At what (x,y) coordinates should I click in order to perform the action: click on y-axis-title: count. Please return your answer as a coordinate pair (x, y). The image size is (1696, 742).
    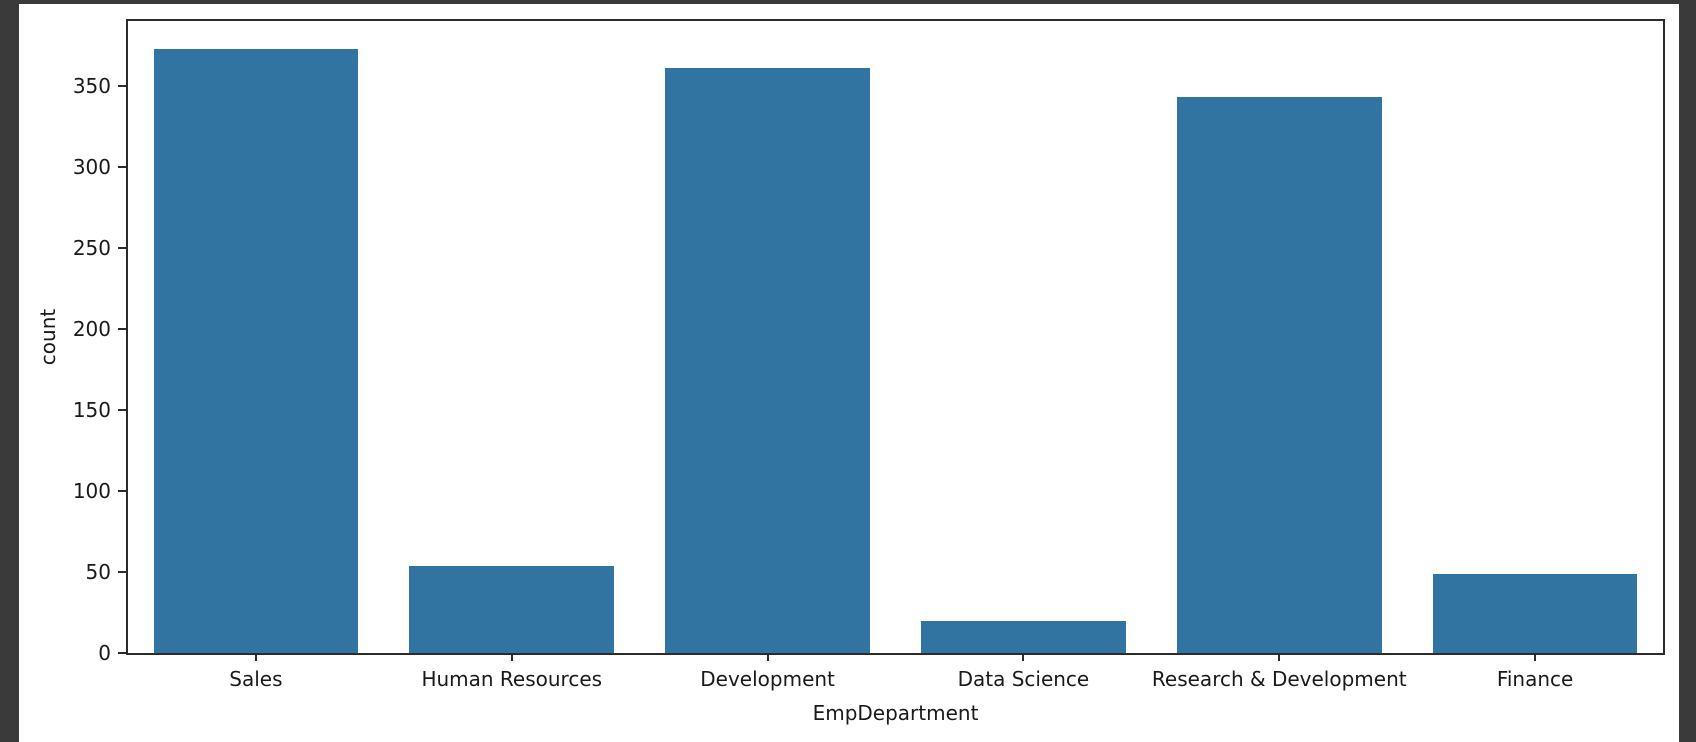
    Looking at the image, I should click on (48, 337).